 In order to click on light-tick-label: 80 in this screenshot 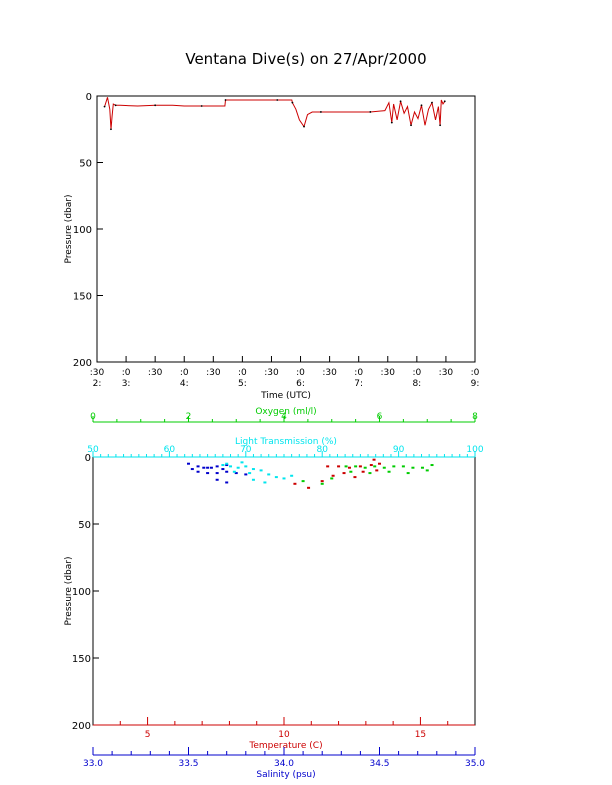, I will do `click(322, 450)`.